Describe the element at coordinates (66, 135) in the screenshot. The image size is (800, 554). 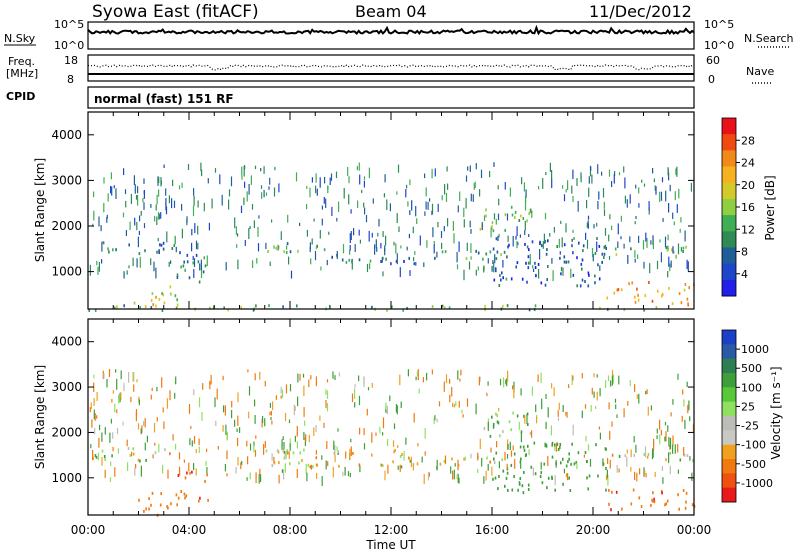
I see `y-tick-label: 4000` at that location.